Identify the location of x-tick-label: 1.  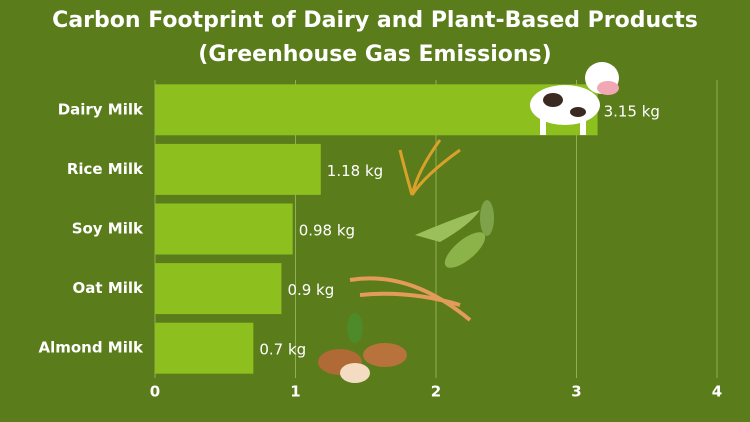
(295, 392).